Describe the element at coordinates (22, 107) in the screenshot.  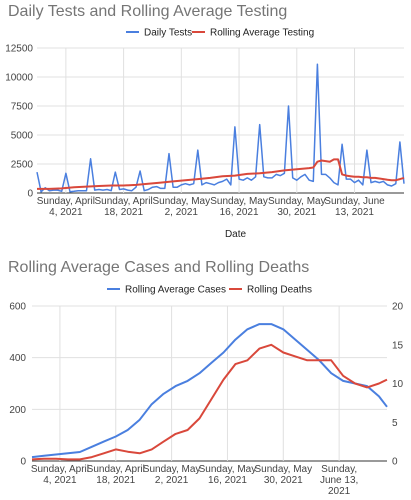
I see `y-tick-label: 7500` at that location.